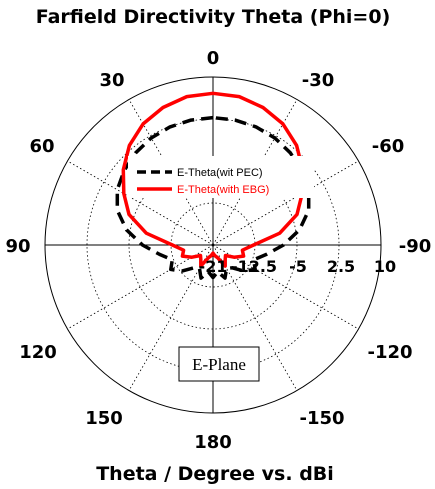 The height and width of the screenshot is (489, 435). Describe the element at coordinates (388, 146) in the screenshot. I see `angle-tick-label: -60` at that location.